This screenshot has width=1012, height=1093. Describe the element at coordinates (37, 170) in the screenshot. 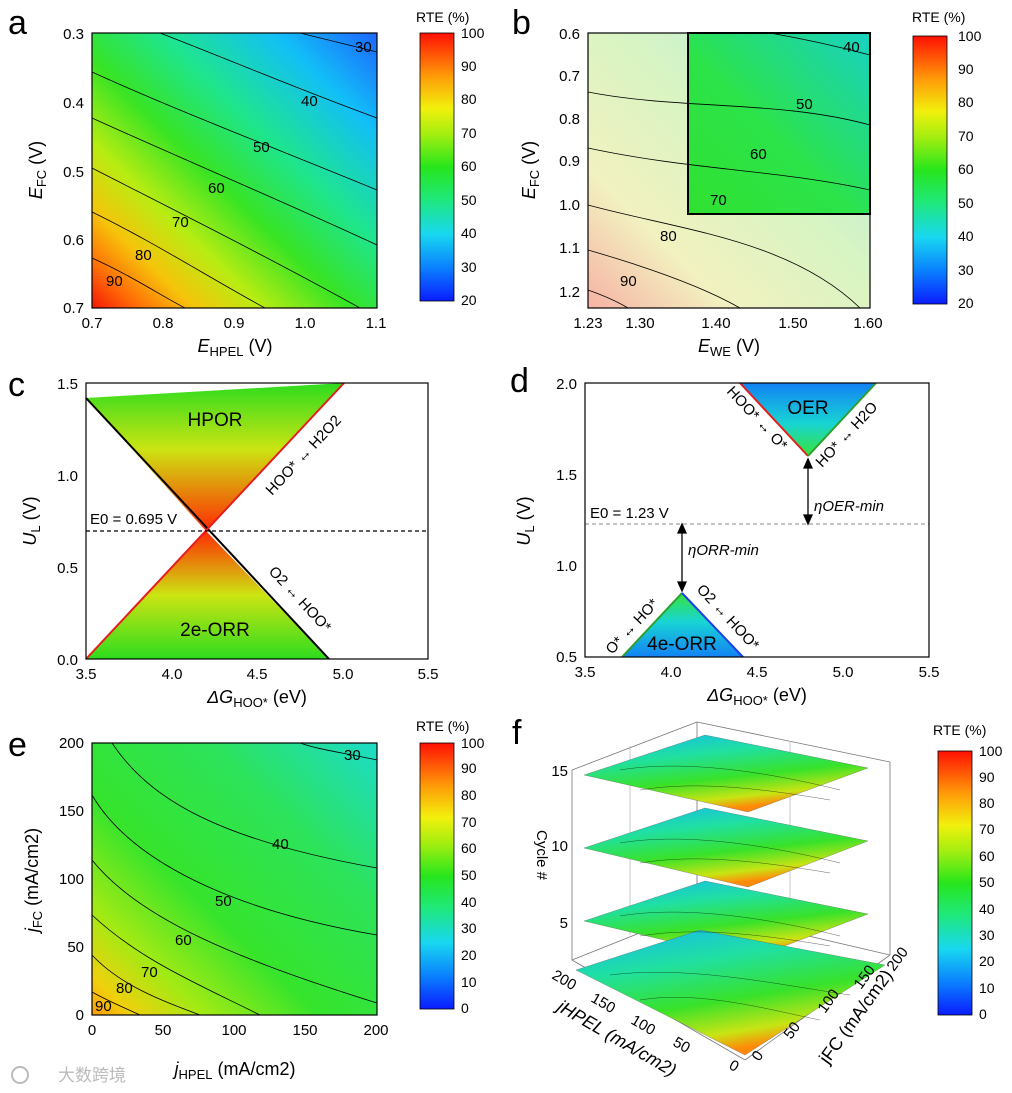

I see `y-axis-label-a: EFC (V)` at that location.